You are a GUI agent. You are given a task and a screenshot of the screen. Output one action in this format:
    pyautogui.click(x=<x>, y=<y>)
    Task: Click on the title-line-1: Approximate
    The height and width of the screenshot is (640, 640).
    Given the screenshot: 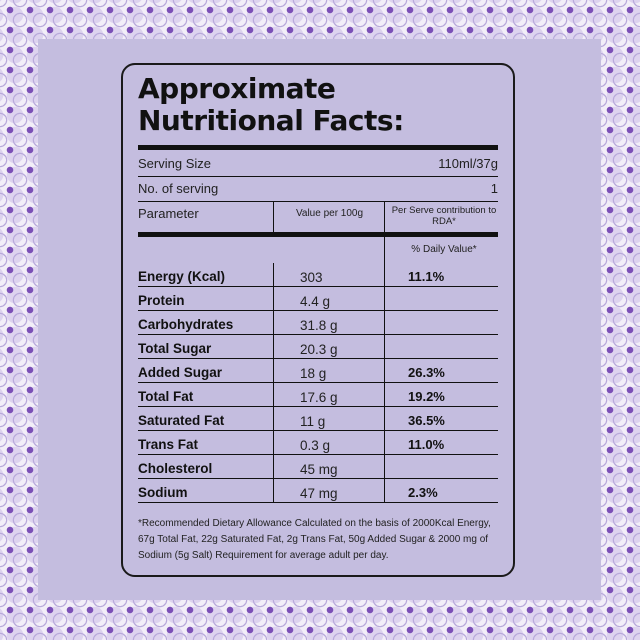 What is the action you would take?
    pyautogui.click(x=237, y=88)
    